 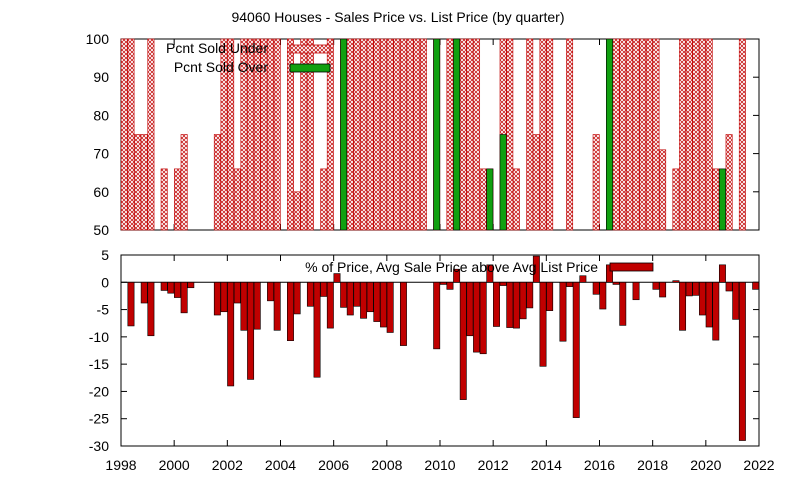 I want to click on y-tick-label: -25, so click(x=99, y=419).